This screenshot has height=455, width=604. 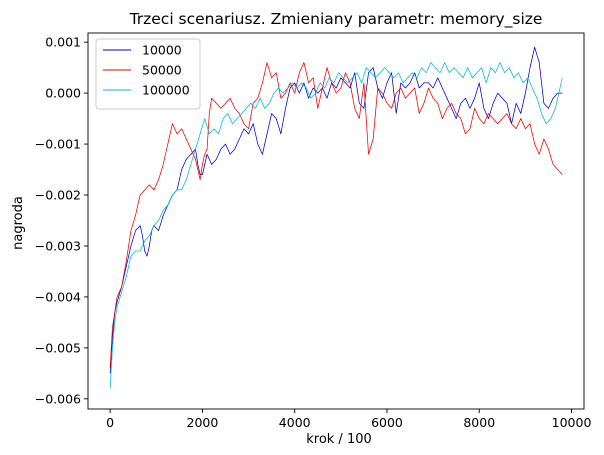 I want to click on x-tick-label: 0, so click(x=110, y=422).